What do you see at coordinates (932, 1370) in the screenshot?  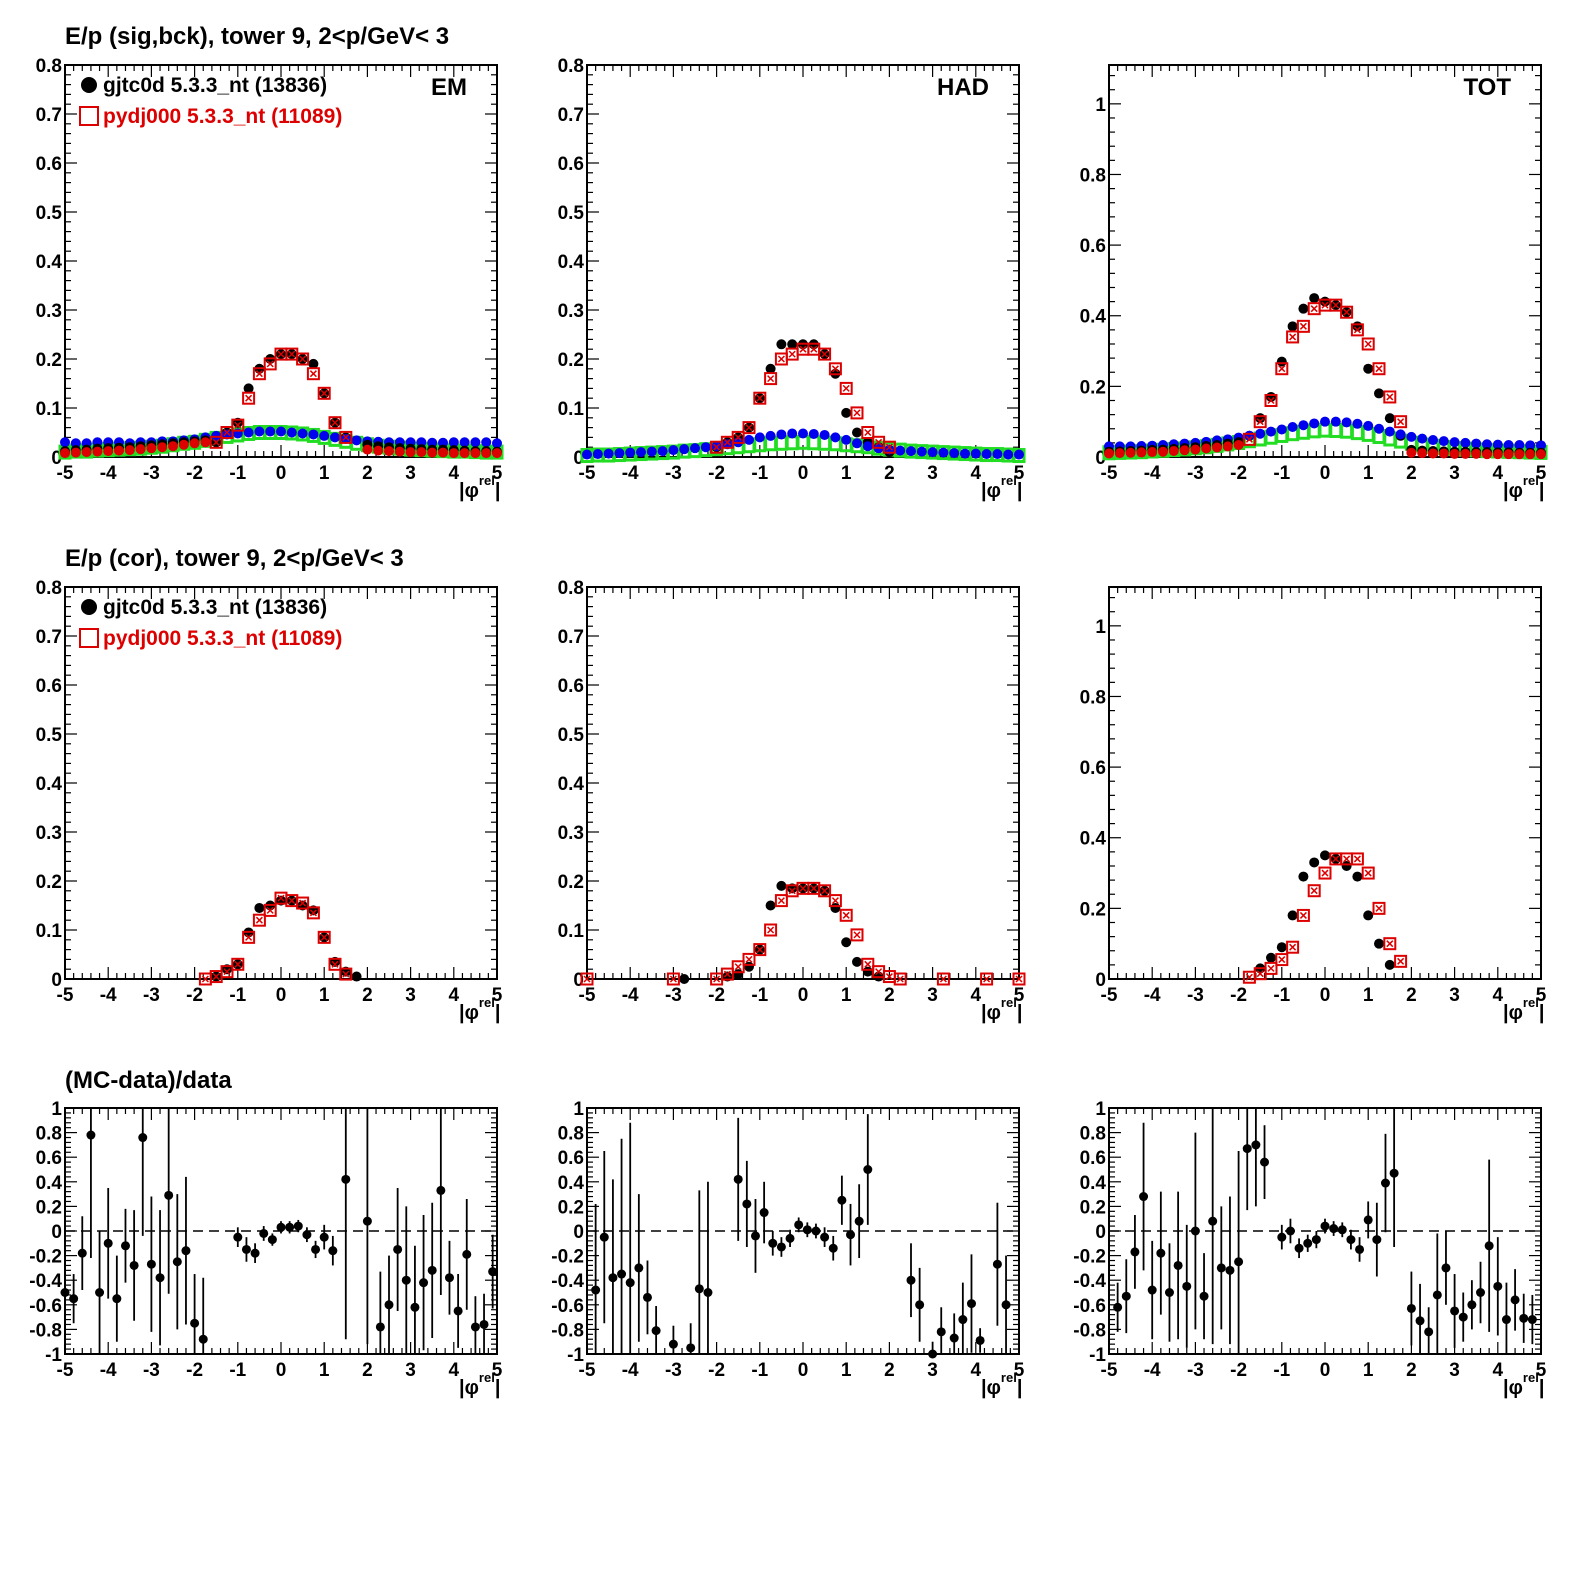 I see `x-tick-label: 3` at bounding box center [932, 1370].